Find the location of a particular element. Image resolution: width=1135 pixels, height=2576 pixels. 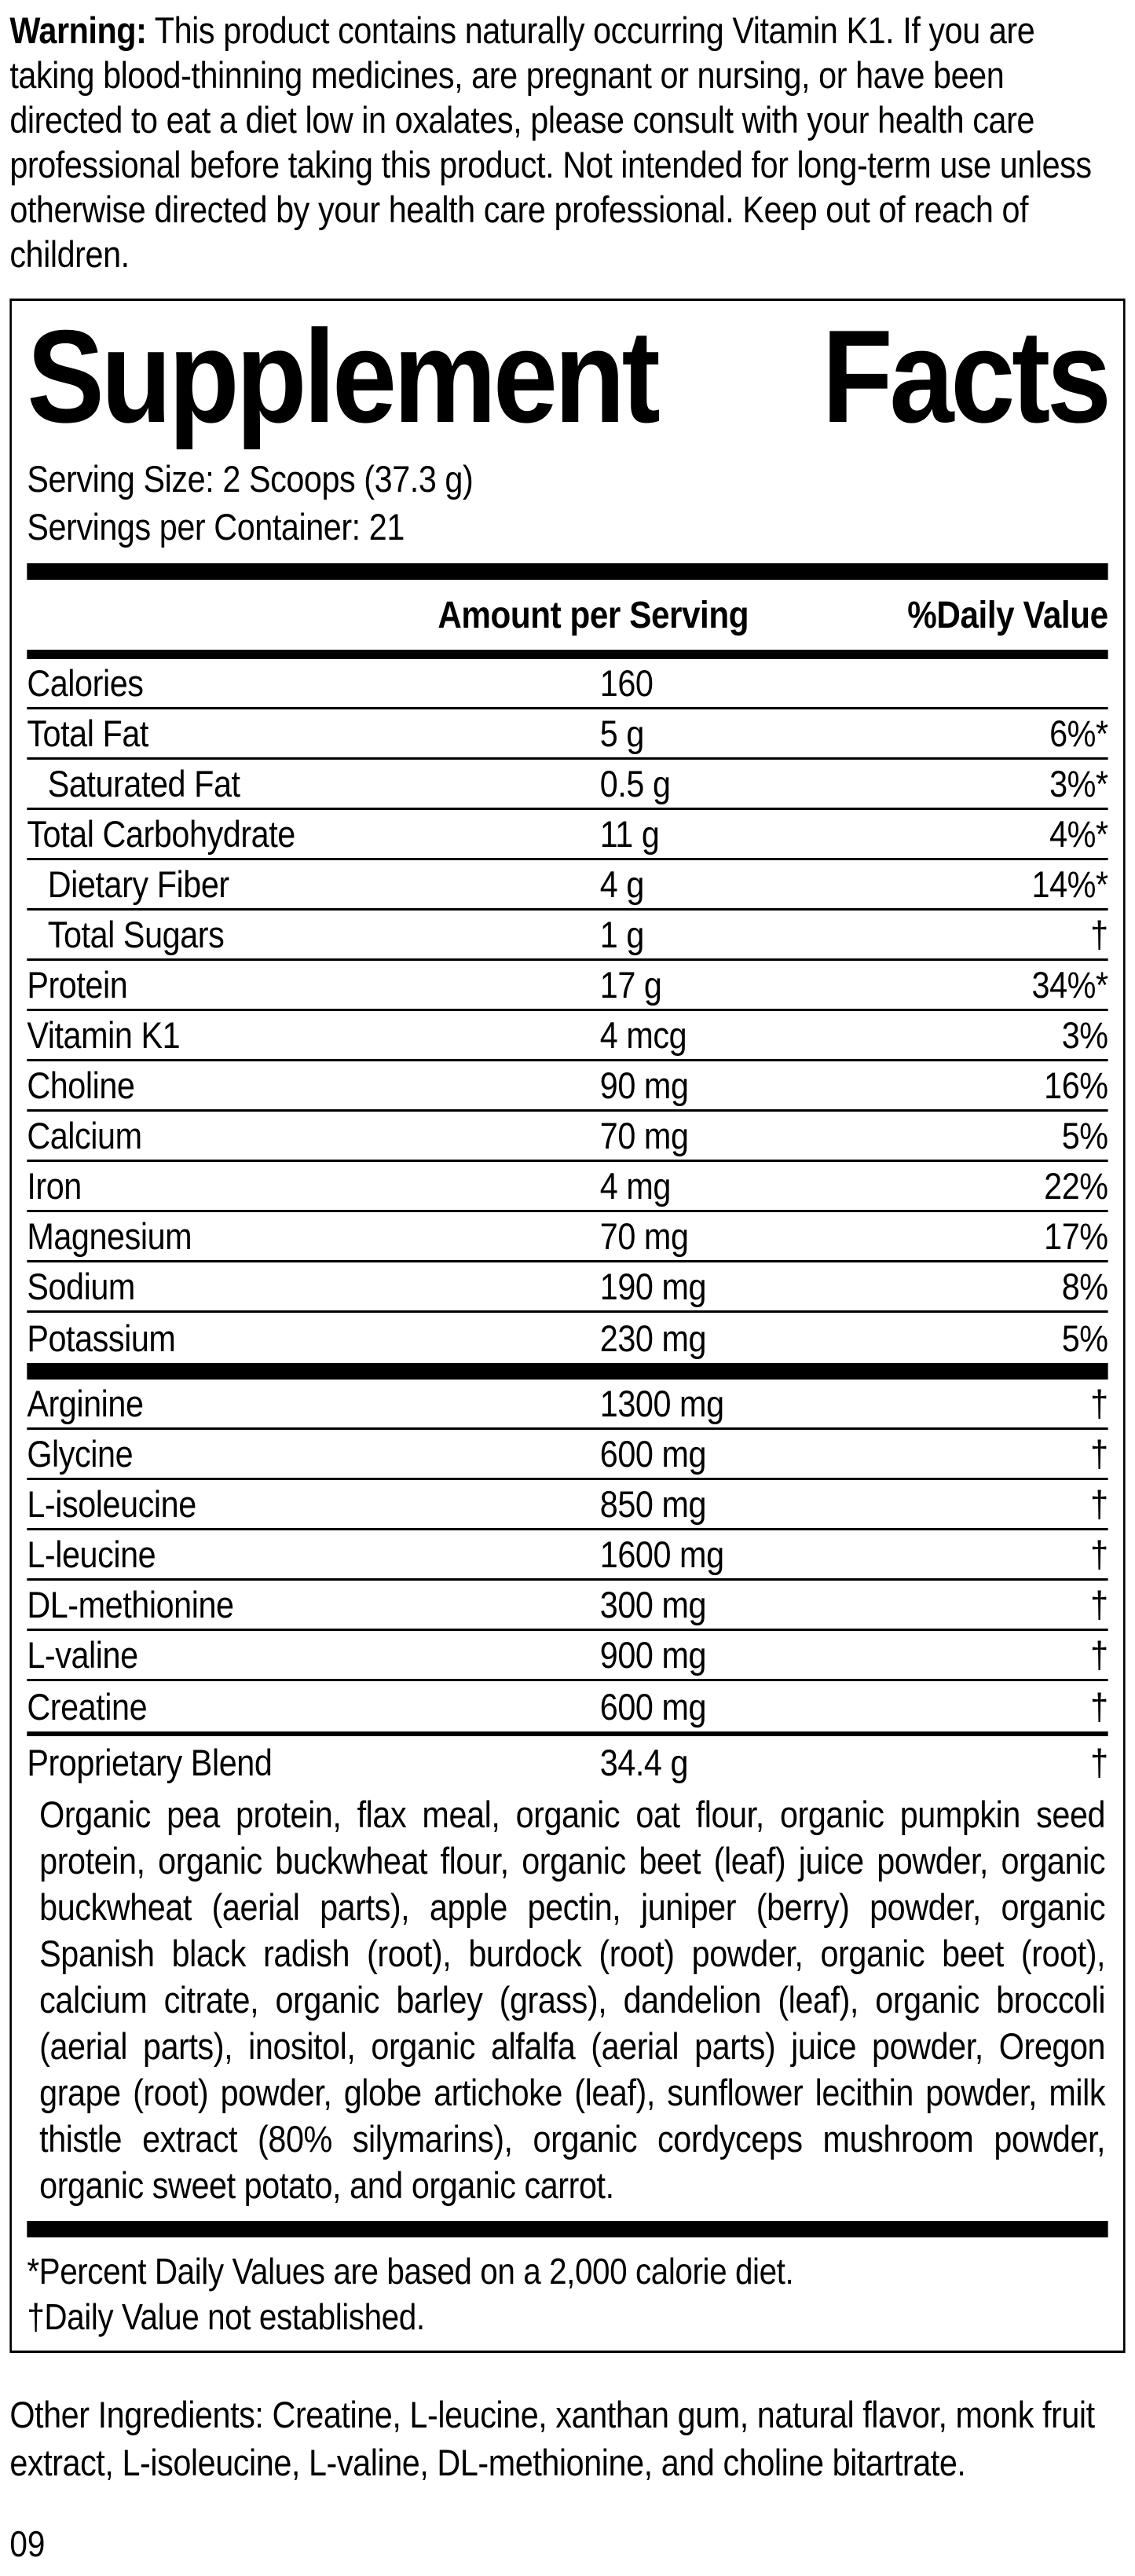

divider-bar-top is located at coordinates (567, 571).